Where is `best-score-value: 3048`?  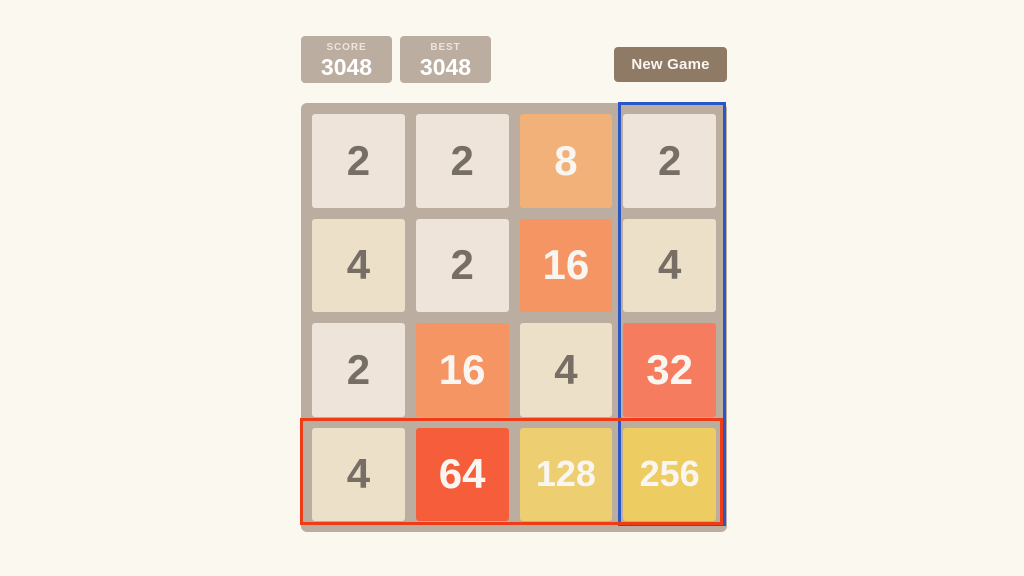 best-score-value: 3048 is located at coordinates (445, 67).